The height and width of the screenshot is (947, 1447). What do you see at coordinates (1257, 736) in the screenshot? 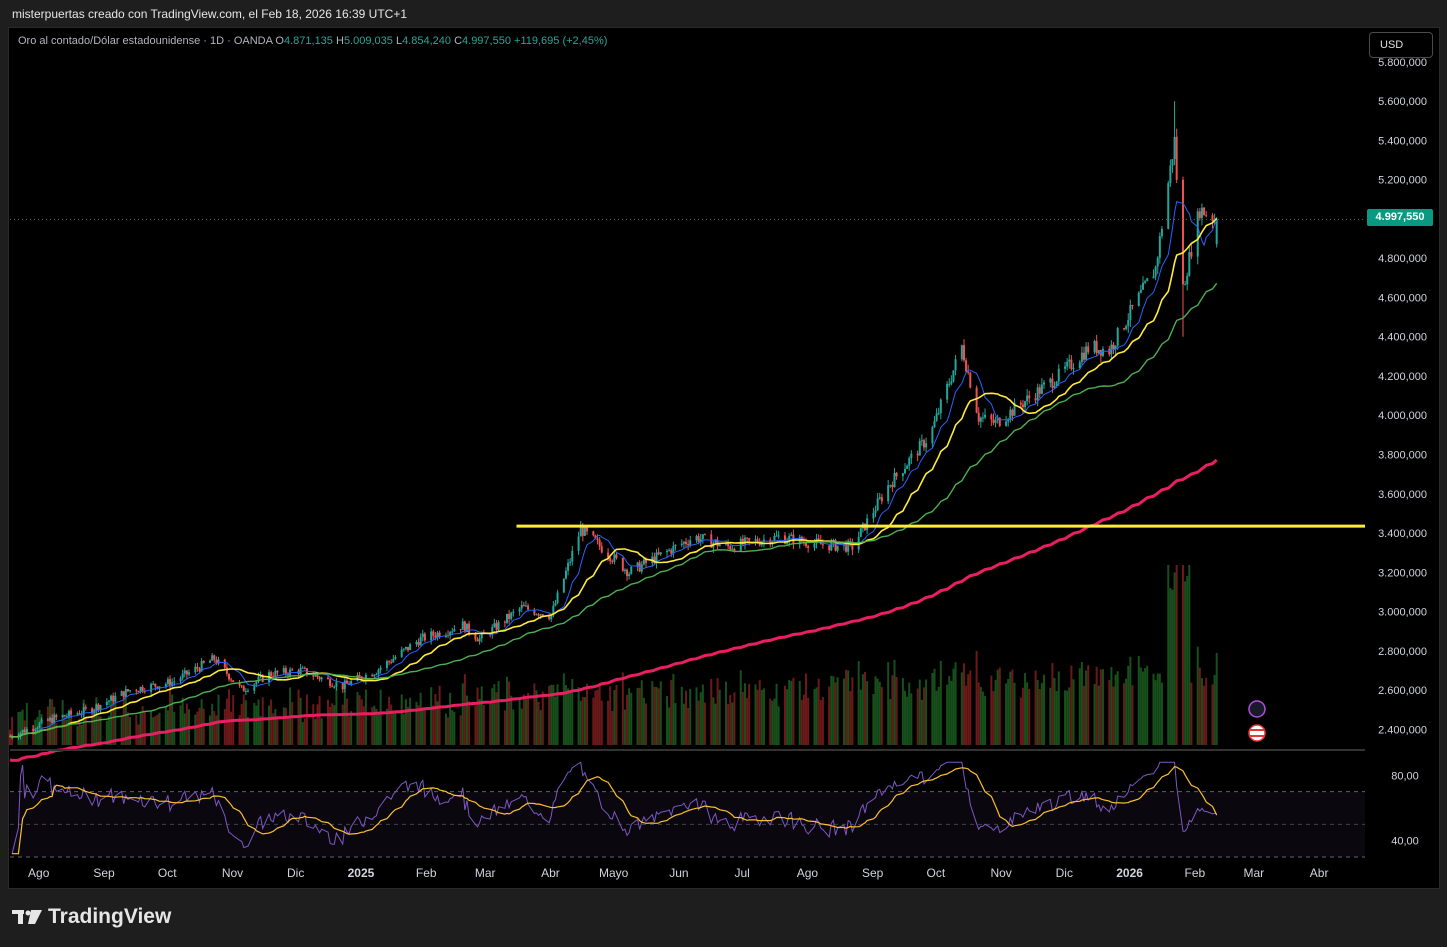
I see `us-flag-stripe` at bounding box center [1257, 736].